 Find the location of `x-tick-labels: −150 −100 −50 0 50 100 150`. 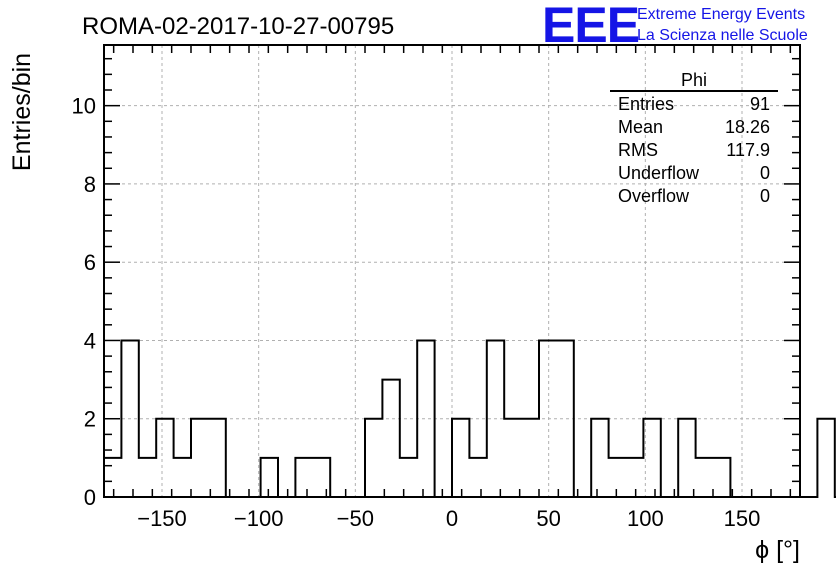

x-tick-labels: −150 −100 −50 0 50 100 150 is located at coordinates (448, 518).